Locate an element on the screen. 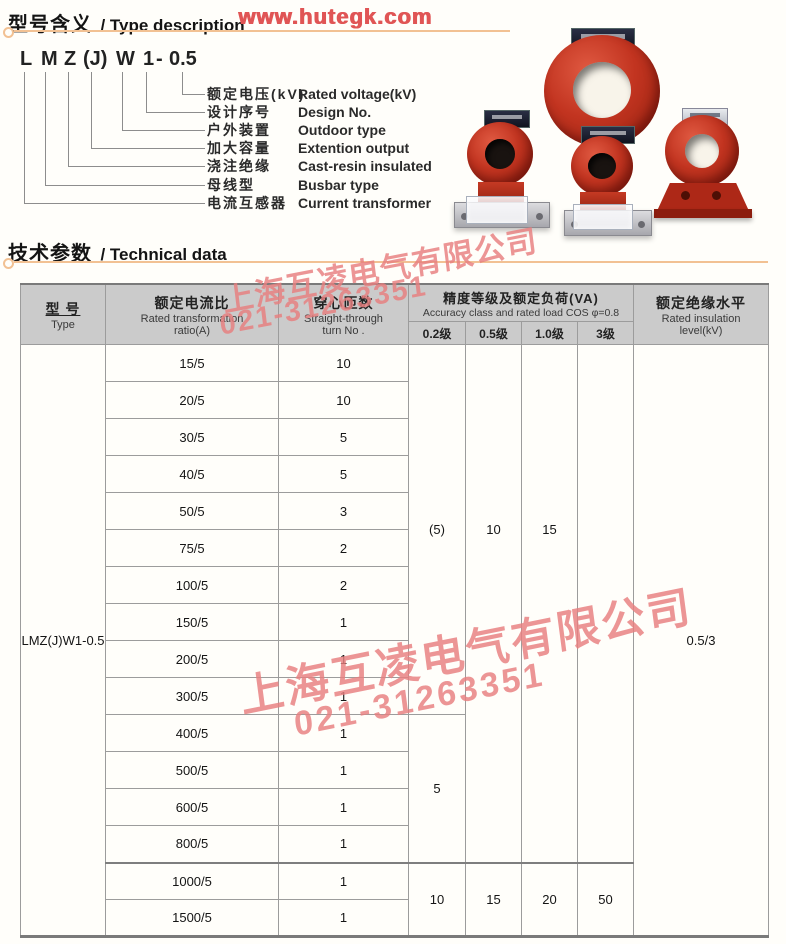  col-header-turns-zh: 穿心匝数 is located at coordinates (343, 302).